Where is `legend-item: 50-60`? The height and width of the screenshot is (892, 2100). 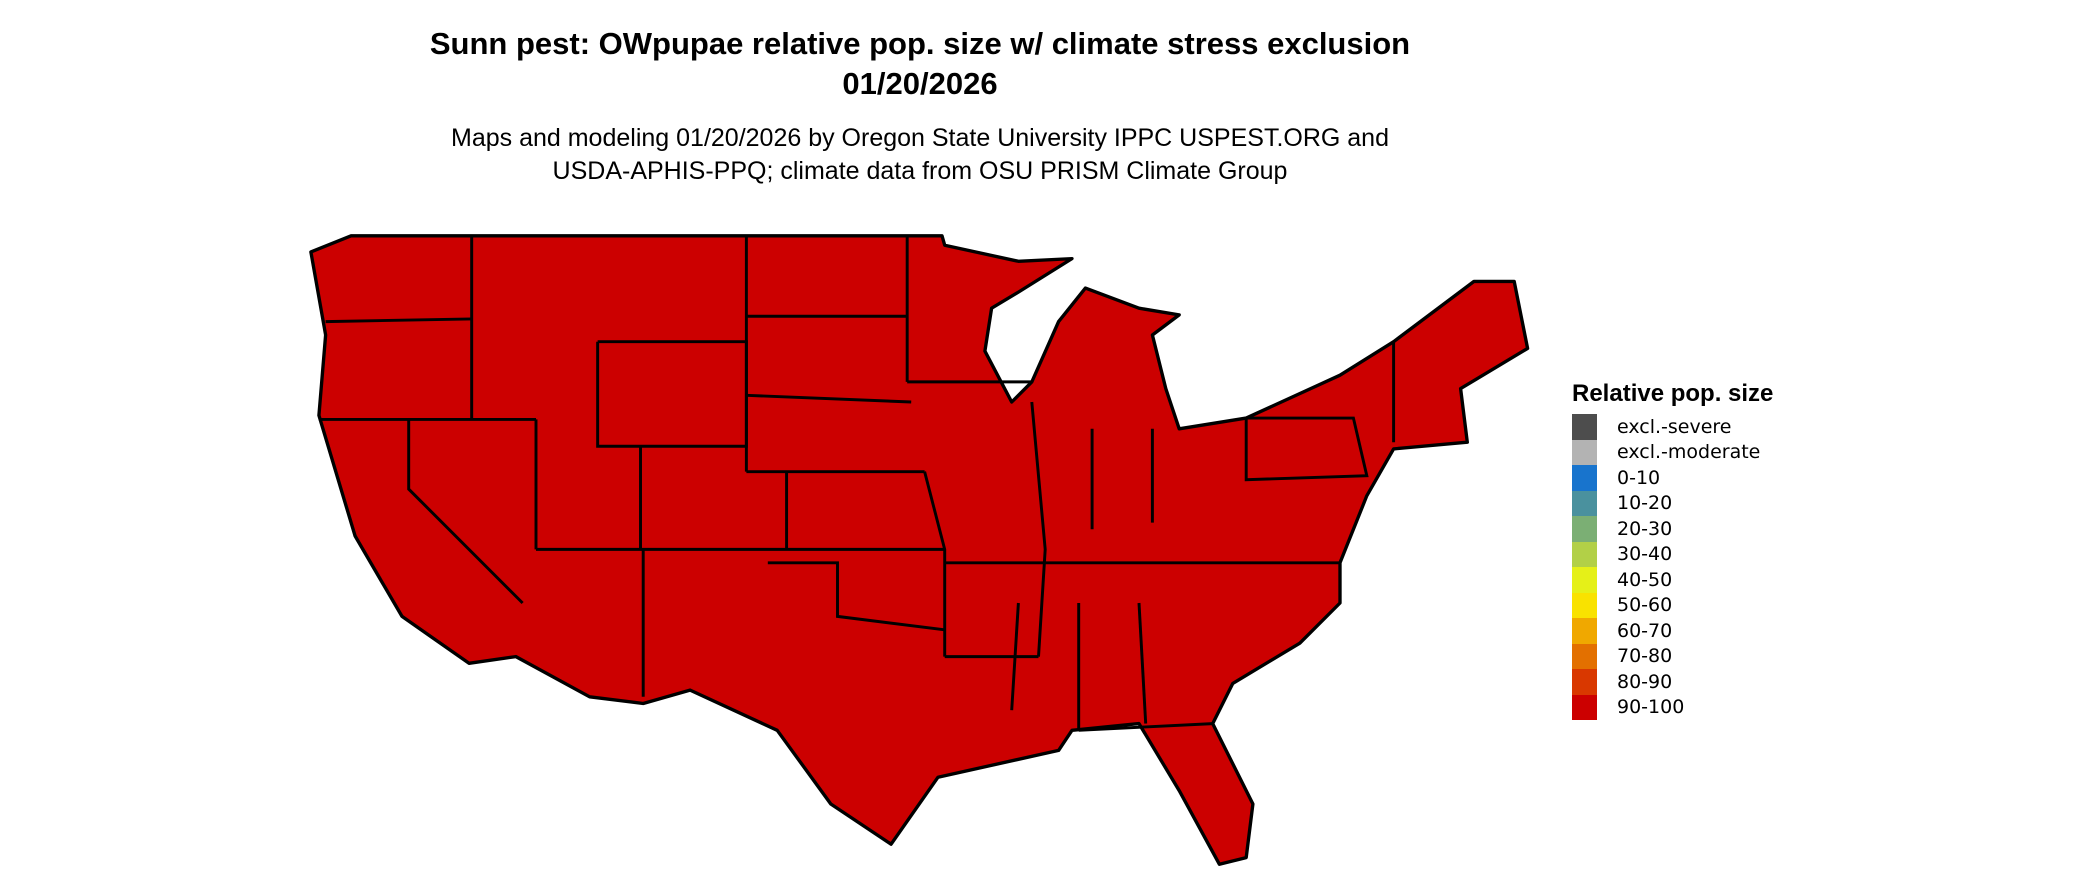 legend-item: 50-60 is located at coordinates (1672, 605).